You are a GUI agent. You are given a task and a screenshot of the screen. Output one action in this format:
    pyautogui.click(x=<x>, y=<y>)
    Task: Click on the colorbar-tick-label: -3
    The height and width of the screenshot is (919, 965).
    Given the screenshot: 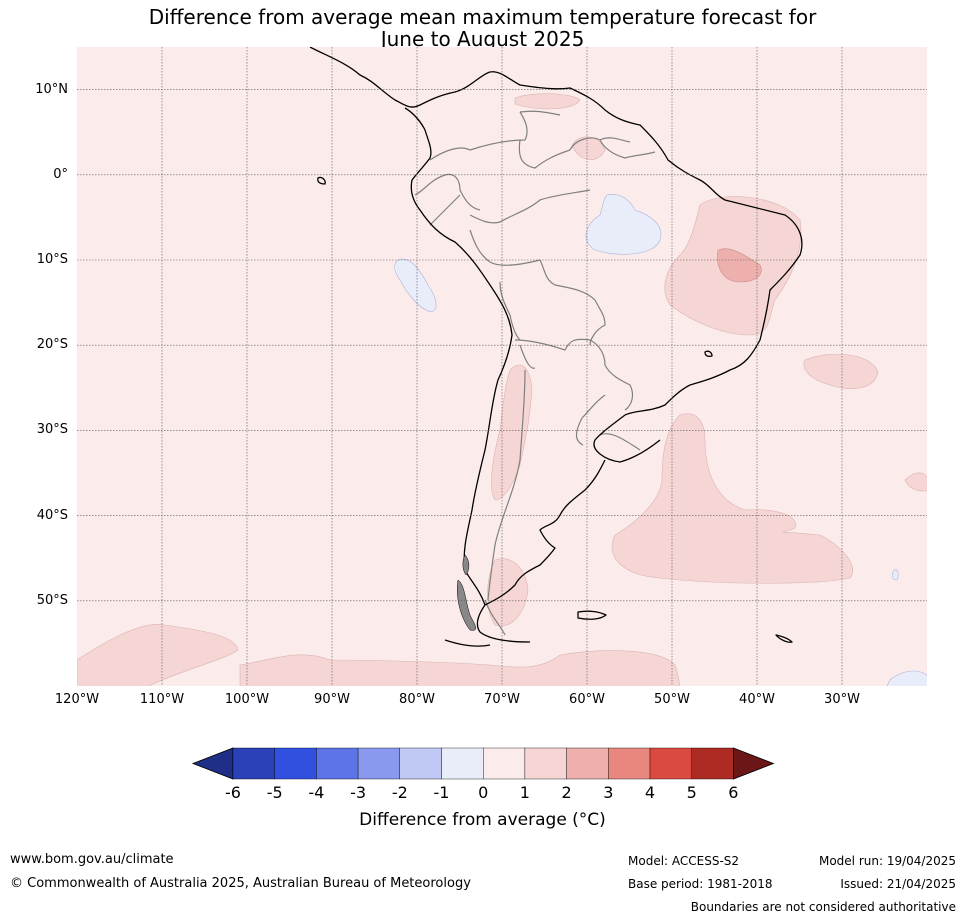 What is the action you would take?
    pyautogui.click(x=358, y=792)
    